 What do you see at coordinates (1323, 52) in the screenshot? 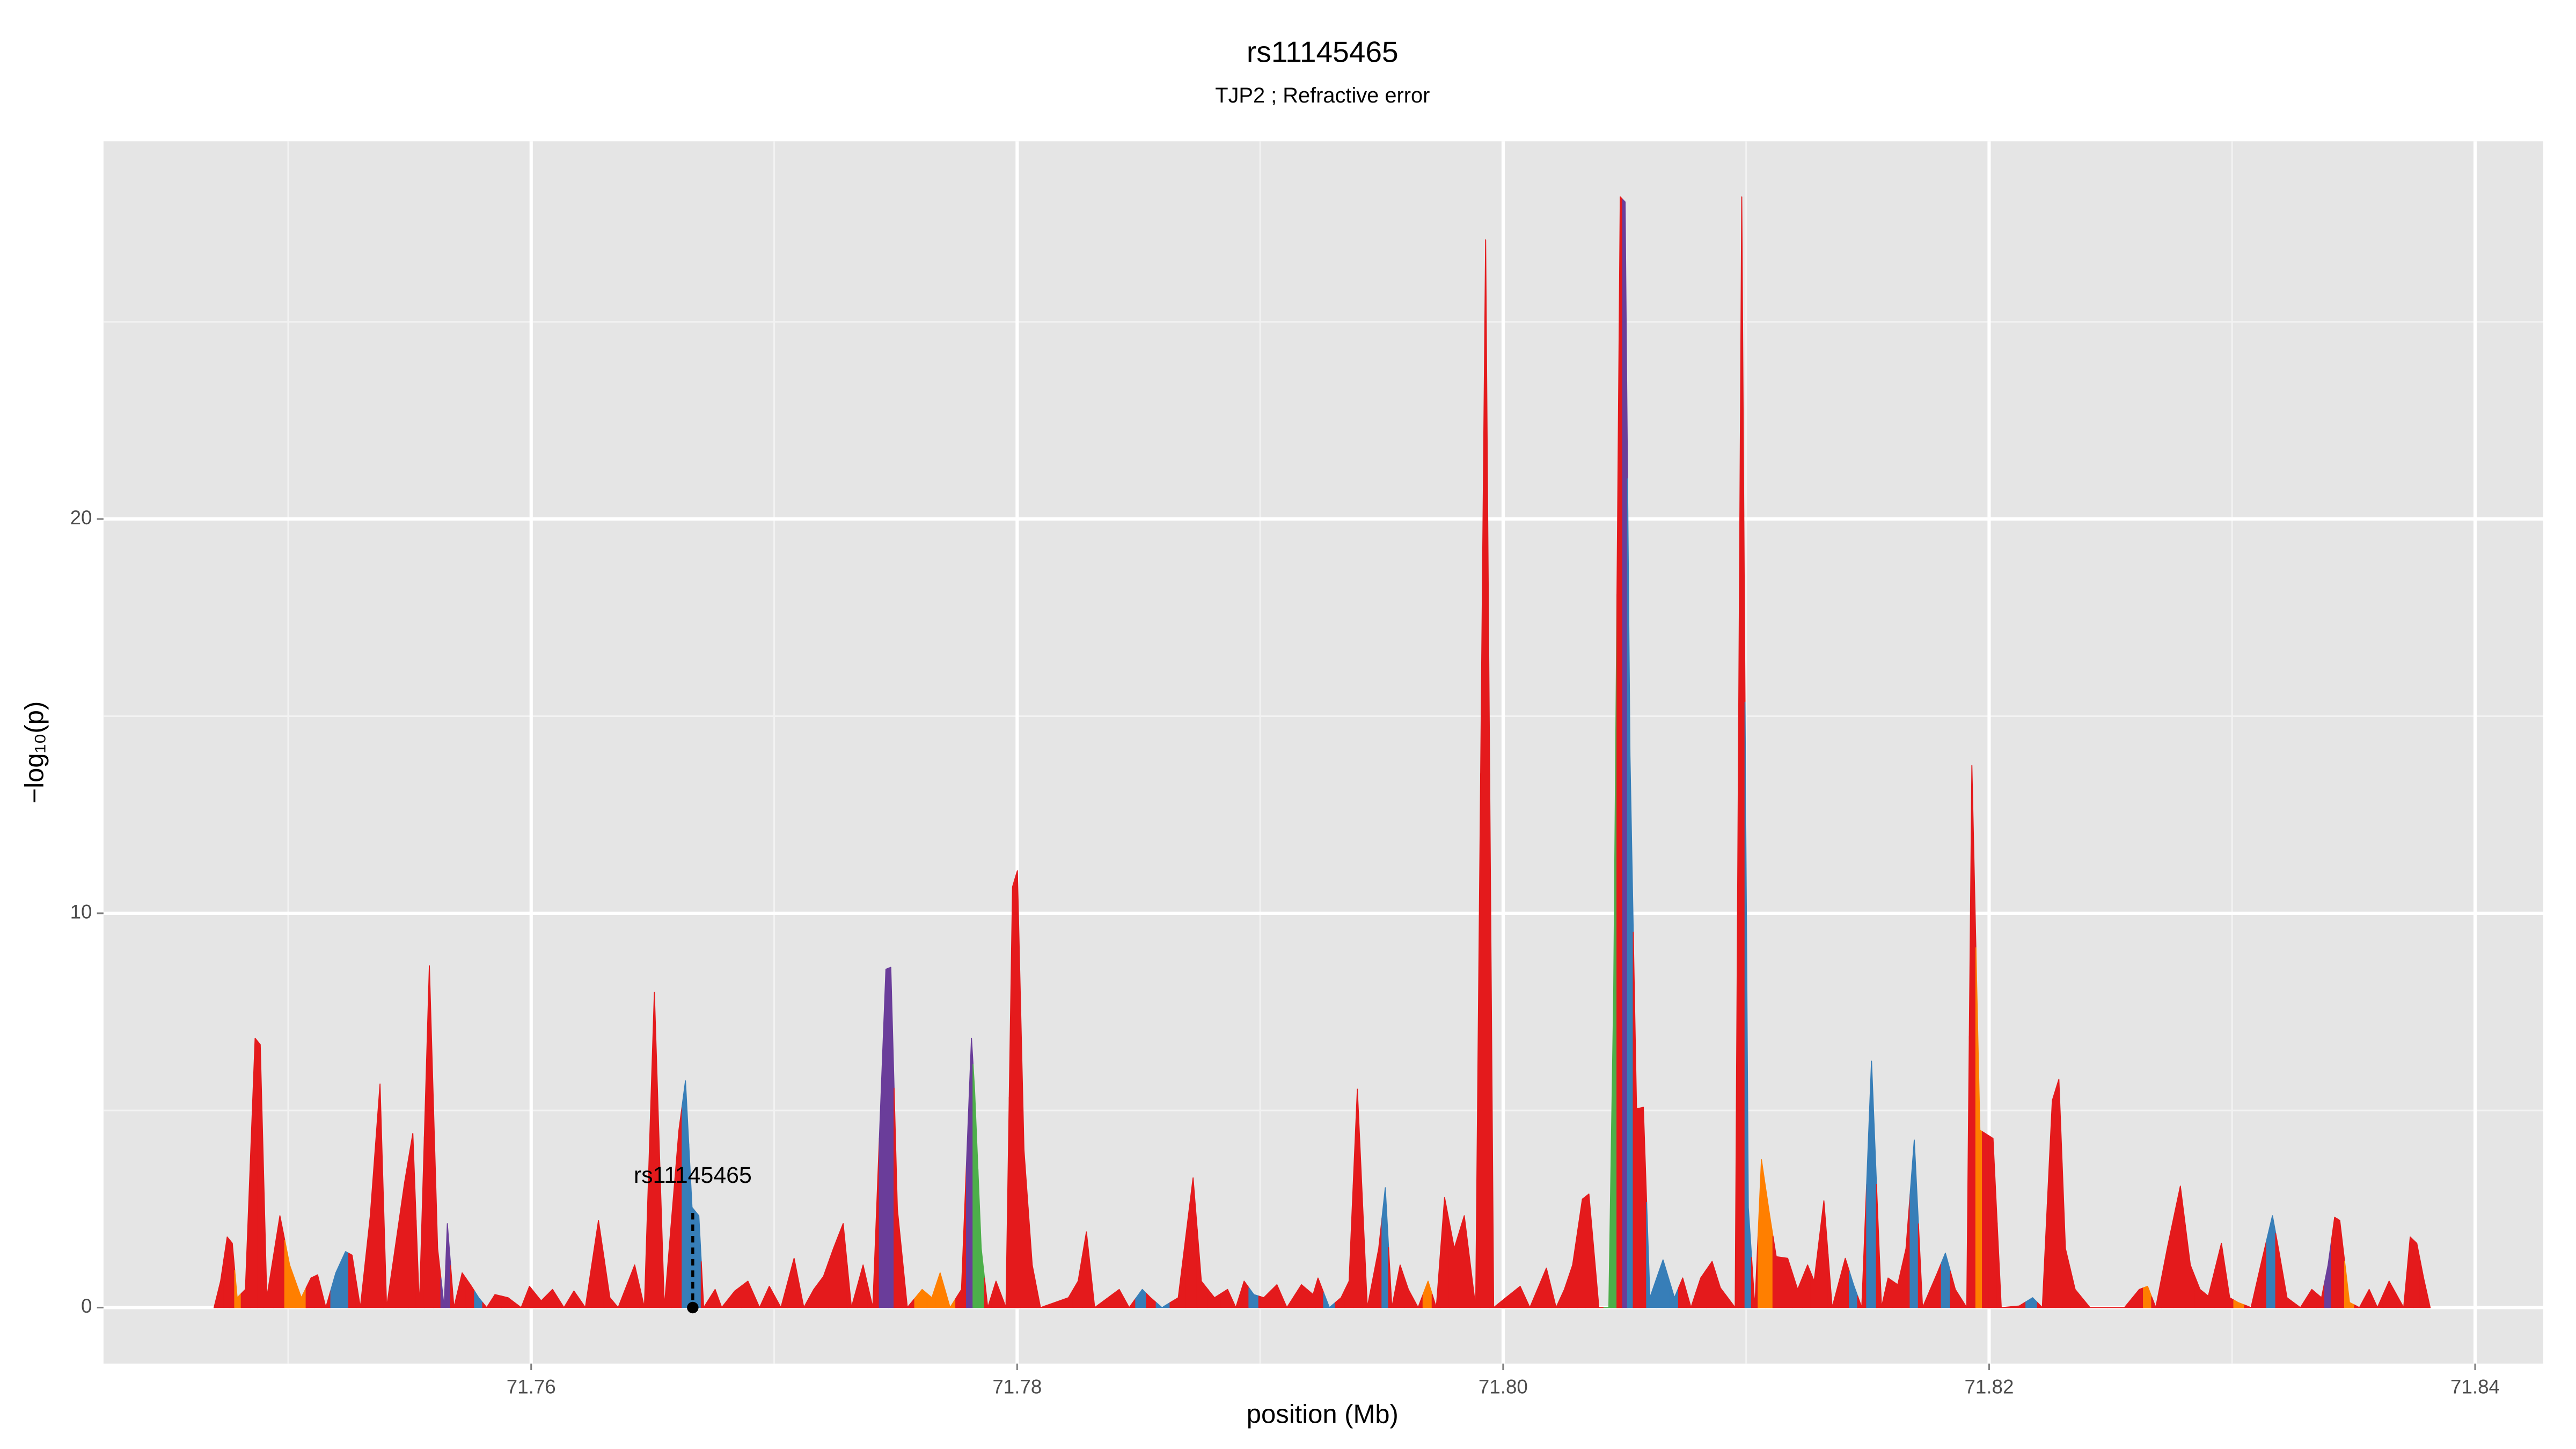
I see `chart-title: rs11145465` at bounding box center [1323, 52].